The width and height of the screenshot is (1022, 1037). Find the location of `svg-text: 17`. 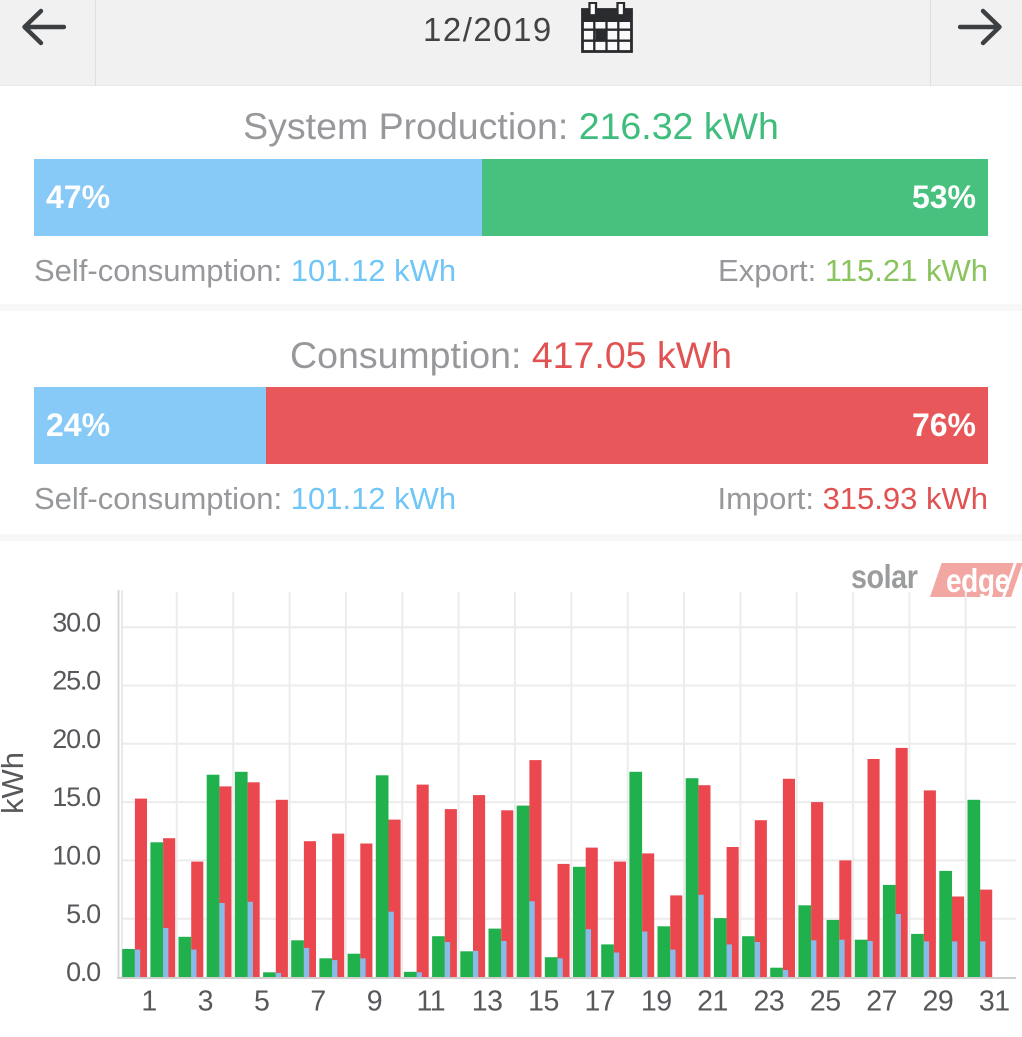

svg-text: 17 is located at coordinates (599, 1002).